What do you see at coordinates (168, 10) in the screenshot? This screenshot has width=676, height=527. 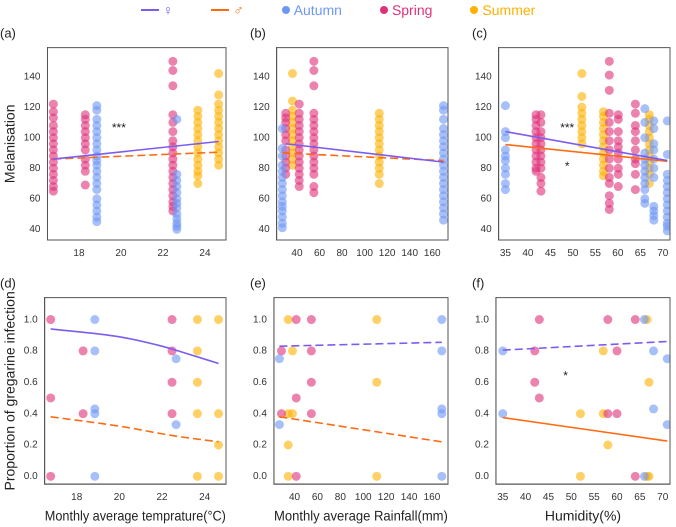 I see `legend-label: ♀` at bounding box center [168, 10].